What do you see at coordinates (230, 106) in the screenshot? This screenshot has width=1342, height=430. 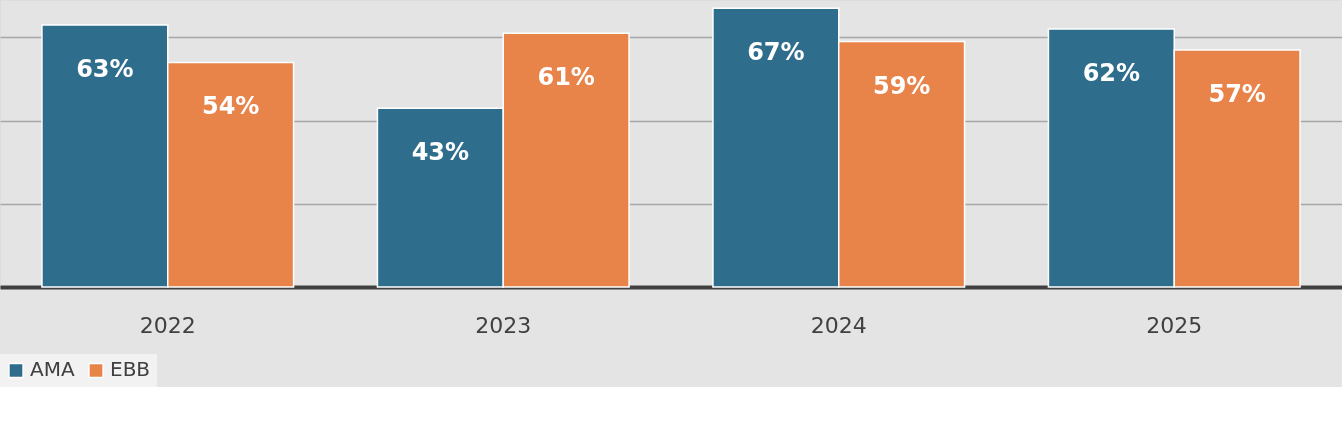 I see `data-label: 54%` at bounding box center [230, 106].